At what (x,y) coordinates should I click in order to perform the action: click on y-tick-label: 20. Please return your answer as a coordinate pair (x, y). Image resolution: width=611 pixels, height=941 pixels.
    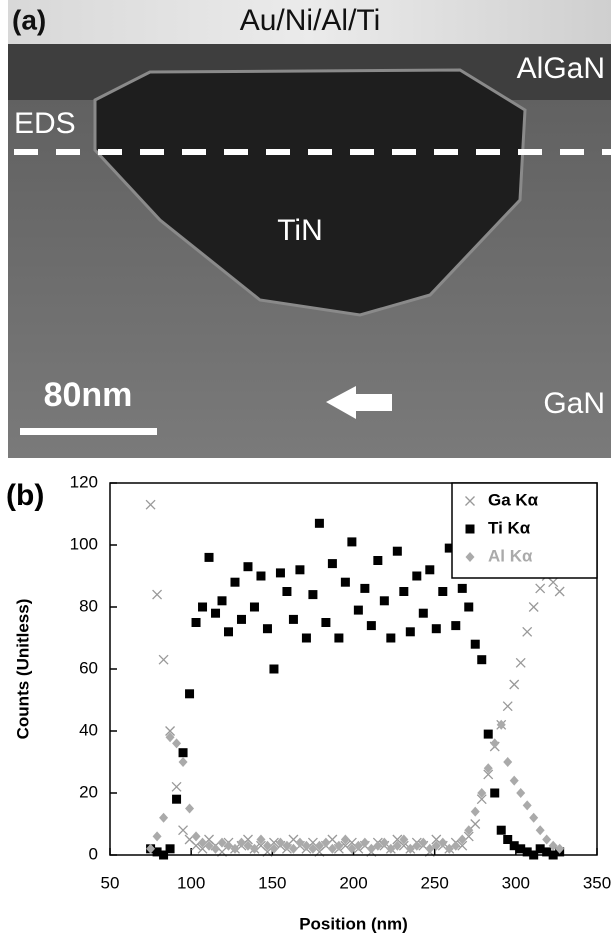
    Looking at the image, I should click on (88, 791).